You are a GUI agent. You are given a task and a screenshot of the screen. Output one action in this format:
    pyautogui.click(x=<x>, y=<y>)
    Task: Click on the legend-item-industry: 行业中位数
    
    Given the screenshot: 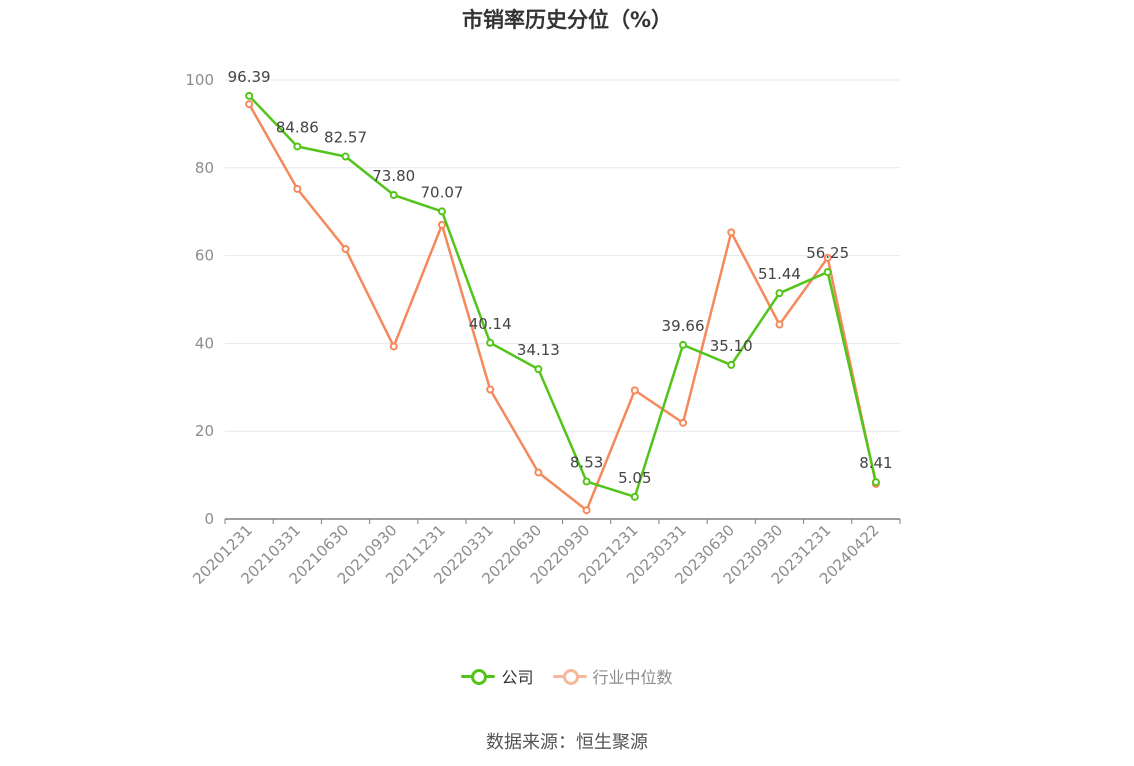 What is the action you would take?
    pyautogui.click(x=612, y=676)
    